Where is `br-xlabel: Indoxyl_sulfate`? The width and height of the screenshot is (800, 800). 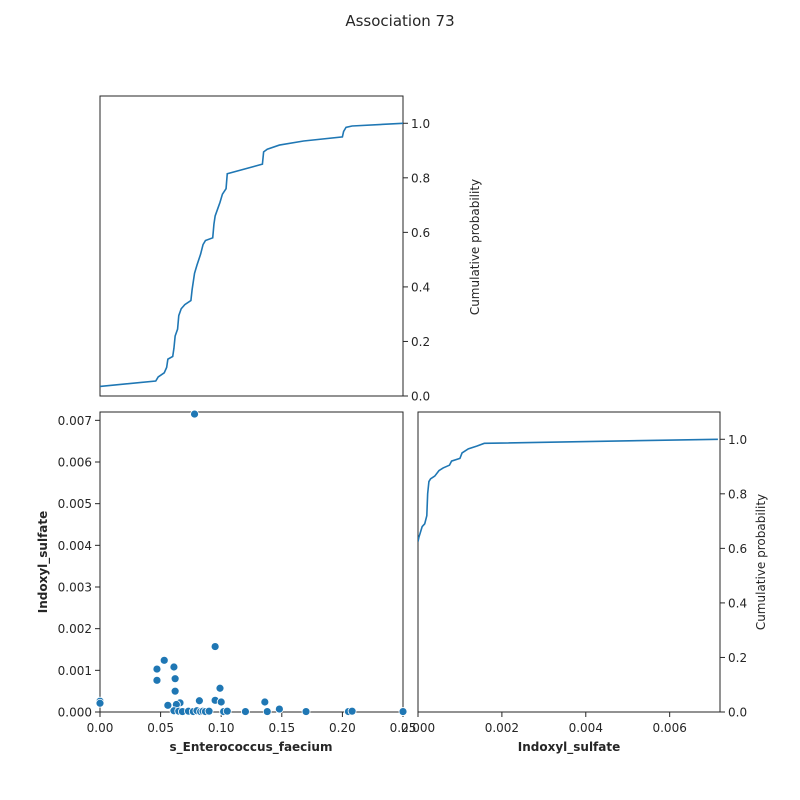
br-xlabel: Indoxyl_sulfate is located at coordinates (569, 747).